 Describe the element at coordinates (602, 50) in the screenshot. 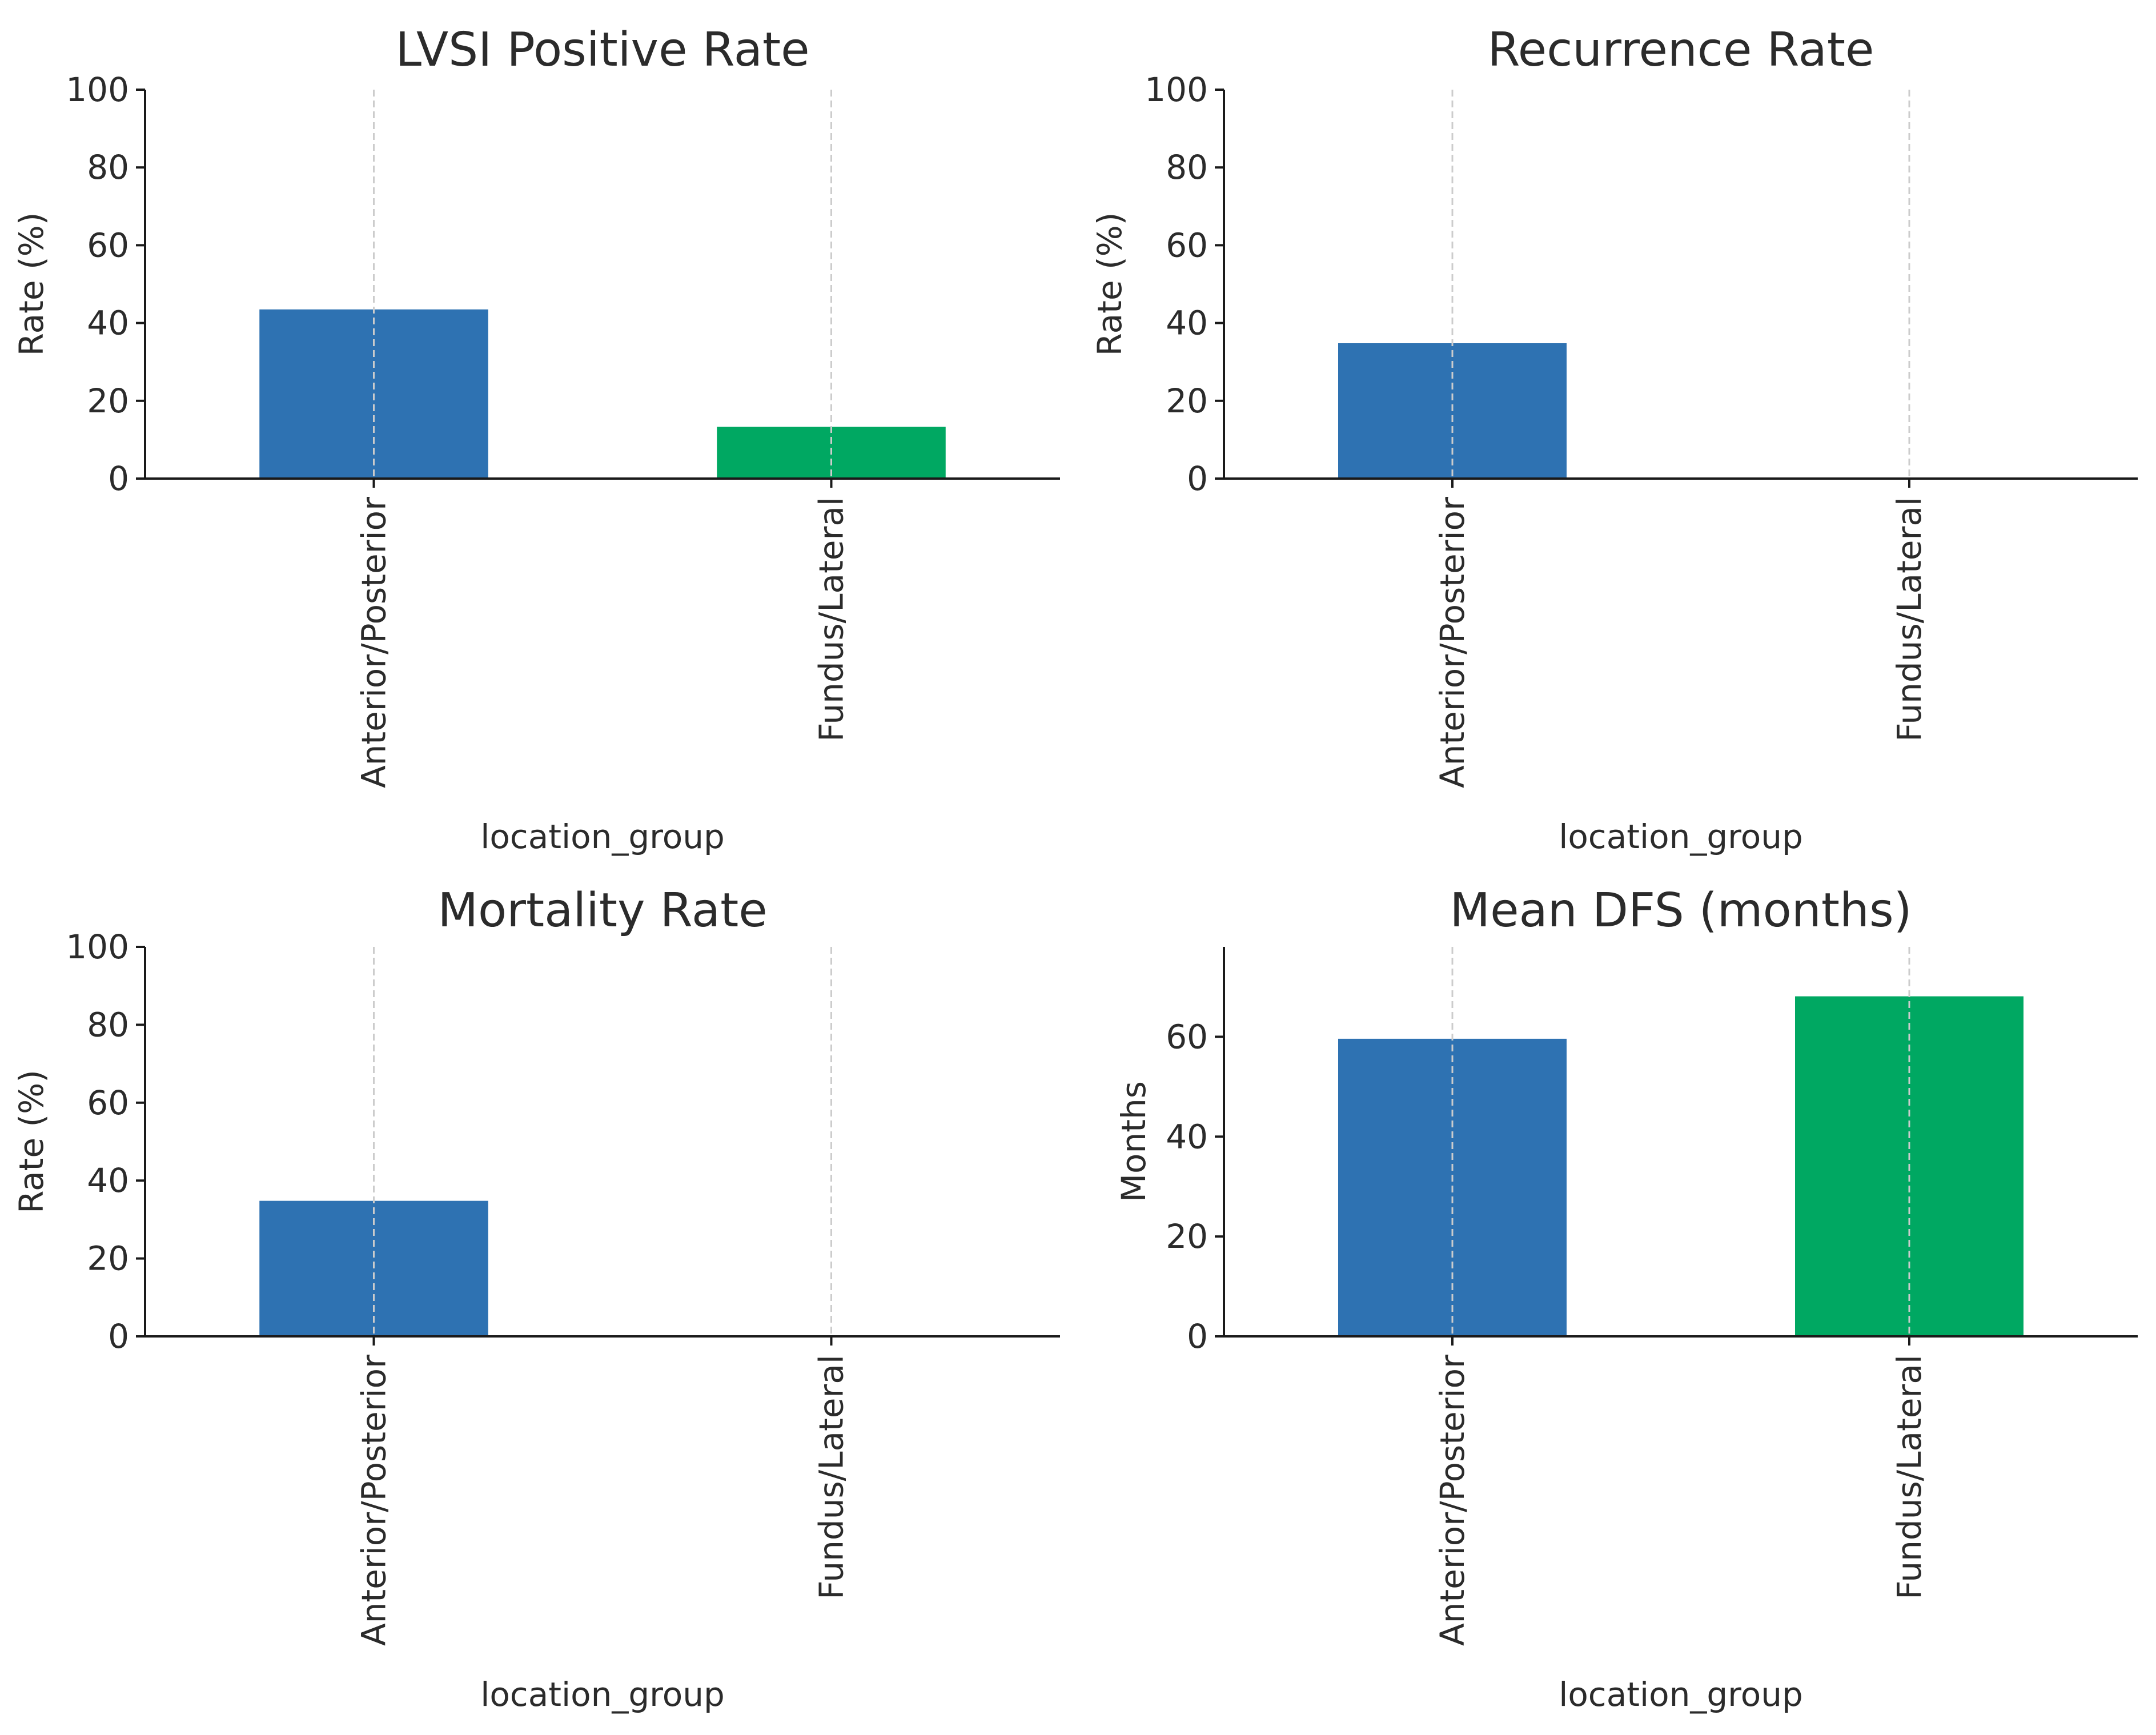

I see `chart-title: LVSI Positive Rate` at that location.